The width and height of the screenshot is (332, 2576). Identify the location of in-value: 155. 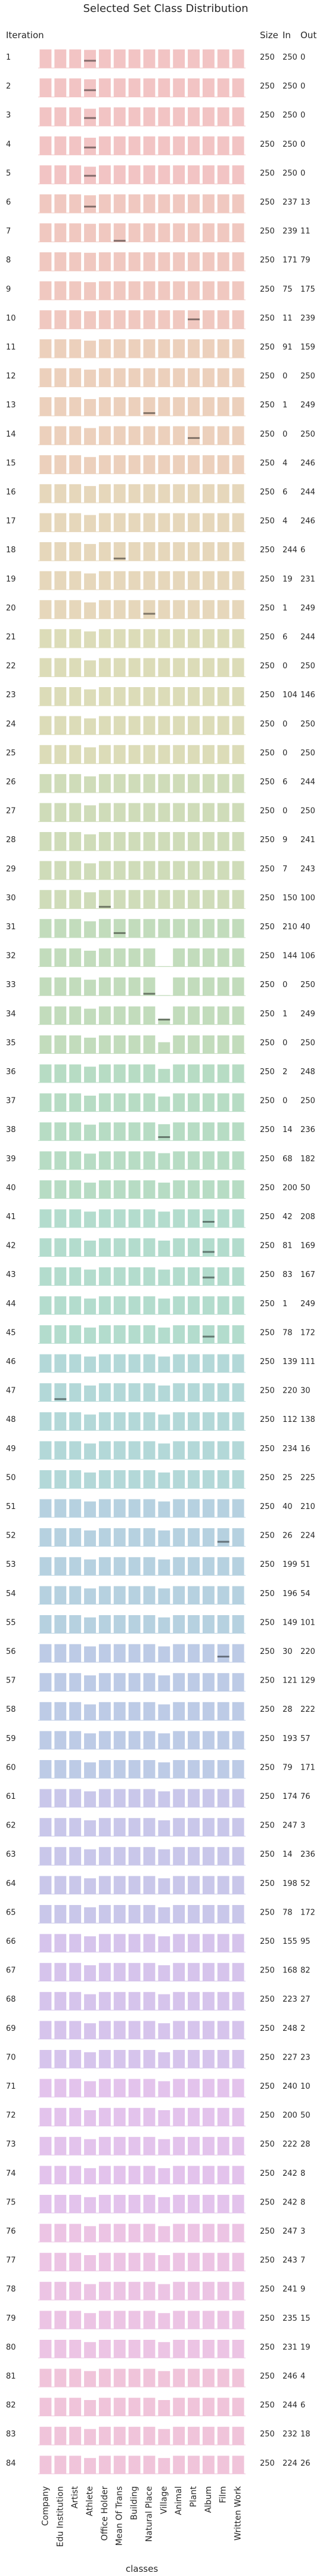
(290, 1941).